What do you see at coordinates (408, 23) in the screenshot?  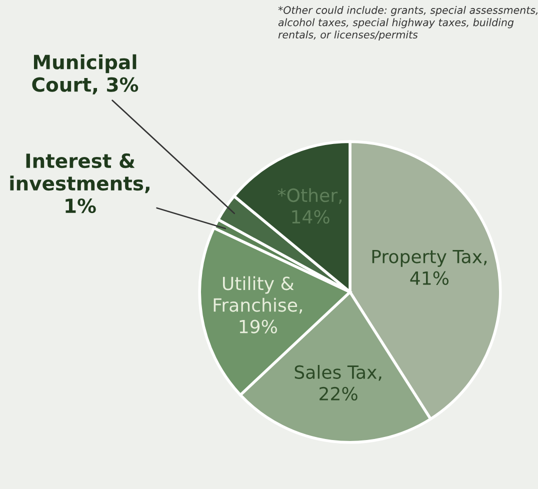 I see `text: *Other could include: grants, special assessments, alcohol taxes, special highway taxes, building rentals, or licenses/permits` at bounding box center [408, 23].